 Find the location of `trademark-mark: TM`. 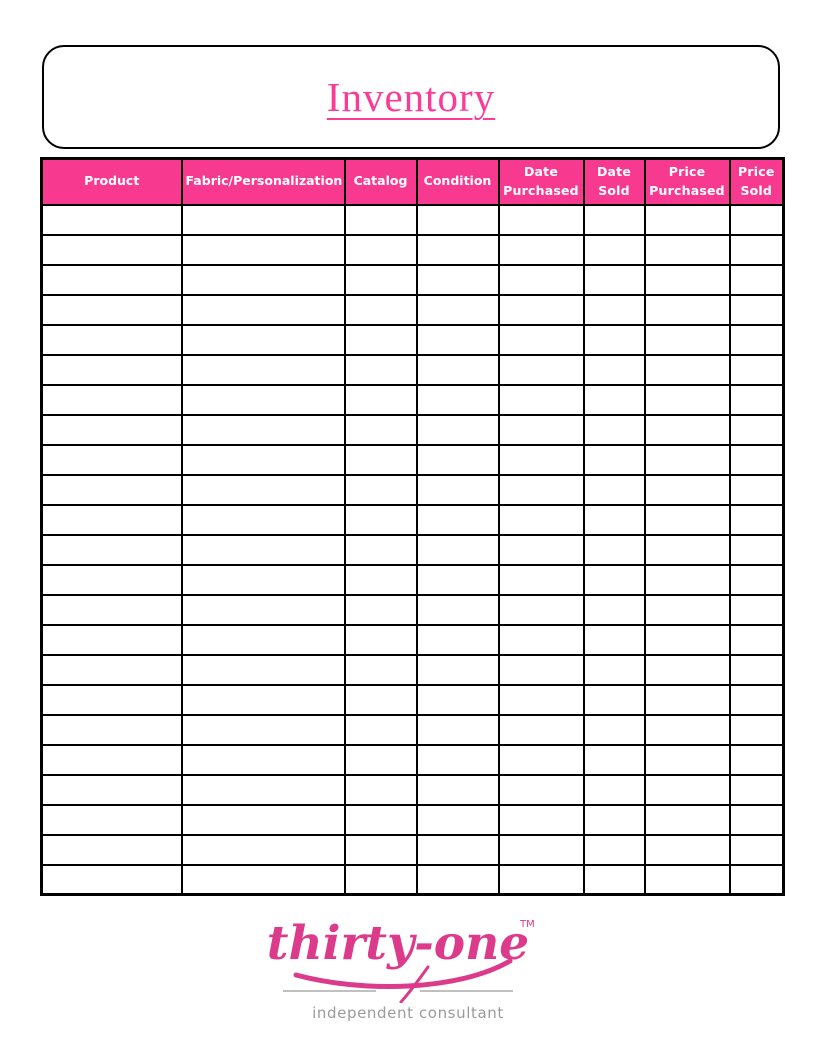

trademark-mark: TM is located at coordinates (527, 924).